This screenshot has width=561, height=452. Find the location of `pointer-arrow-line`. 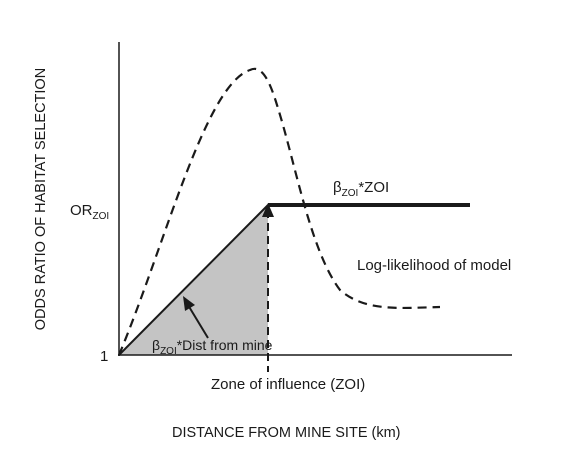

pointer-arrow-line is located at coordinates (198, 321).